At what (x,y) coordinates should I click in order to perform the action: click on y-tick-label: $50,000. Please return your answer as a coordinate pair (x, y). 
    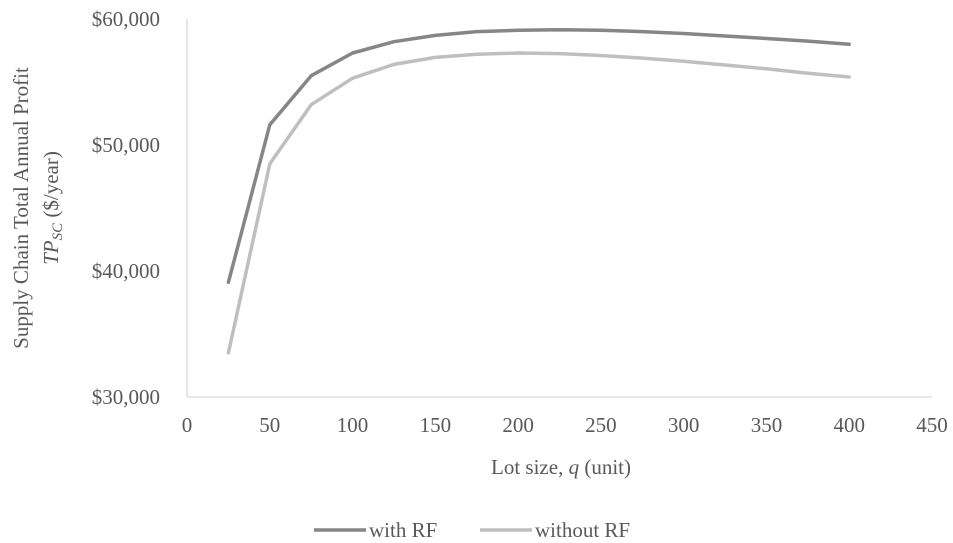
    Looking at the image, I should click on (126, 145).